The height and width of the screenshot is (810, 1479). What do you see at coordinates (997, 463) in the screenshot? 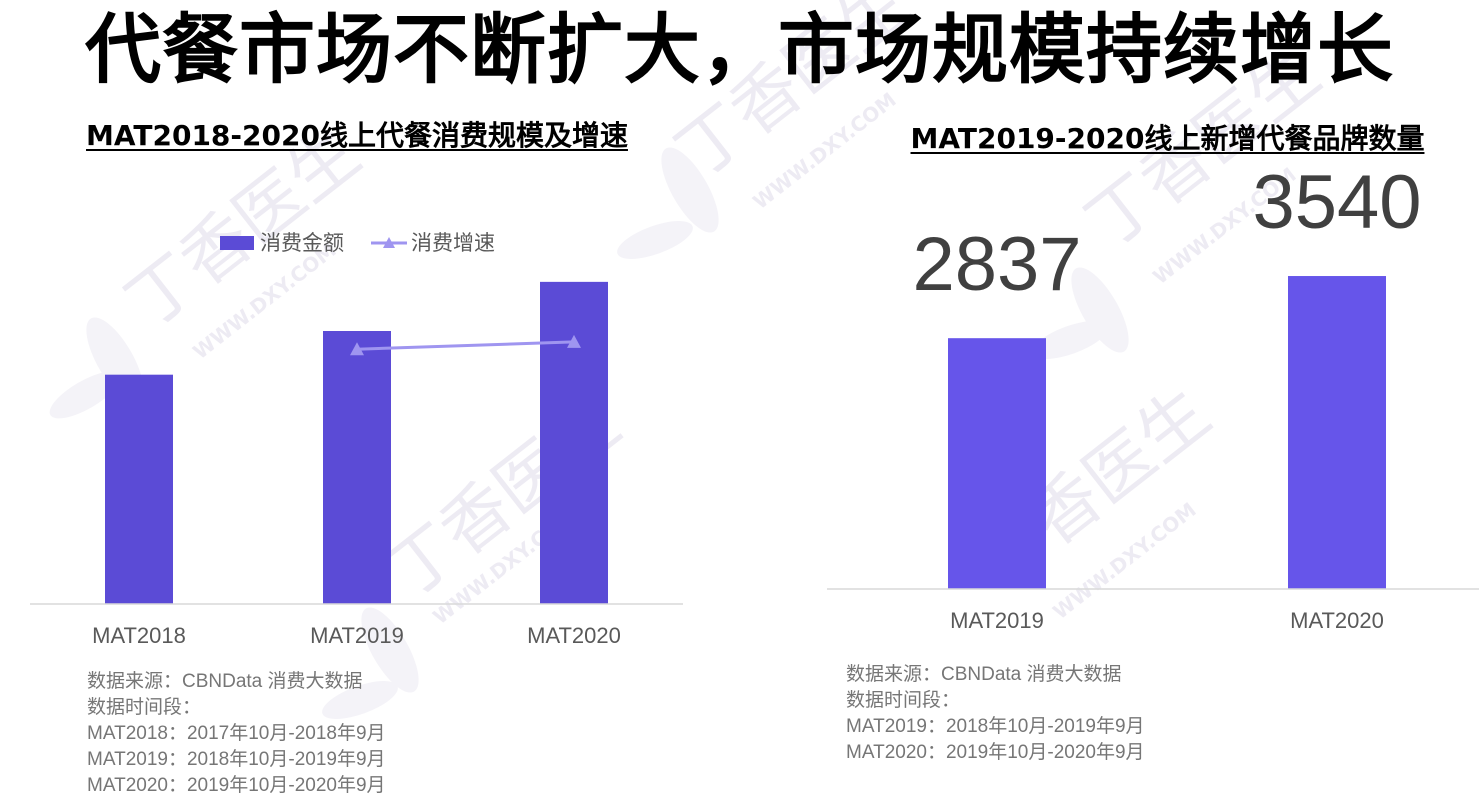
I see `right-bar-mat2019` at bounding box center [997, 463].